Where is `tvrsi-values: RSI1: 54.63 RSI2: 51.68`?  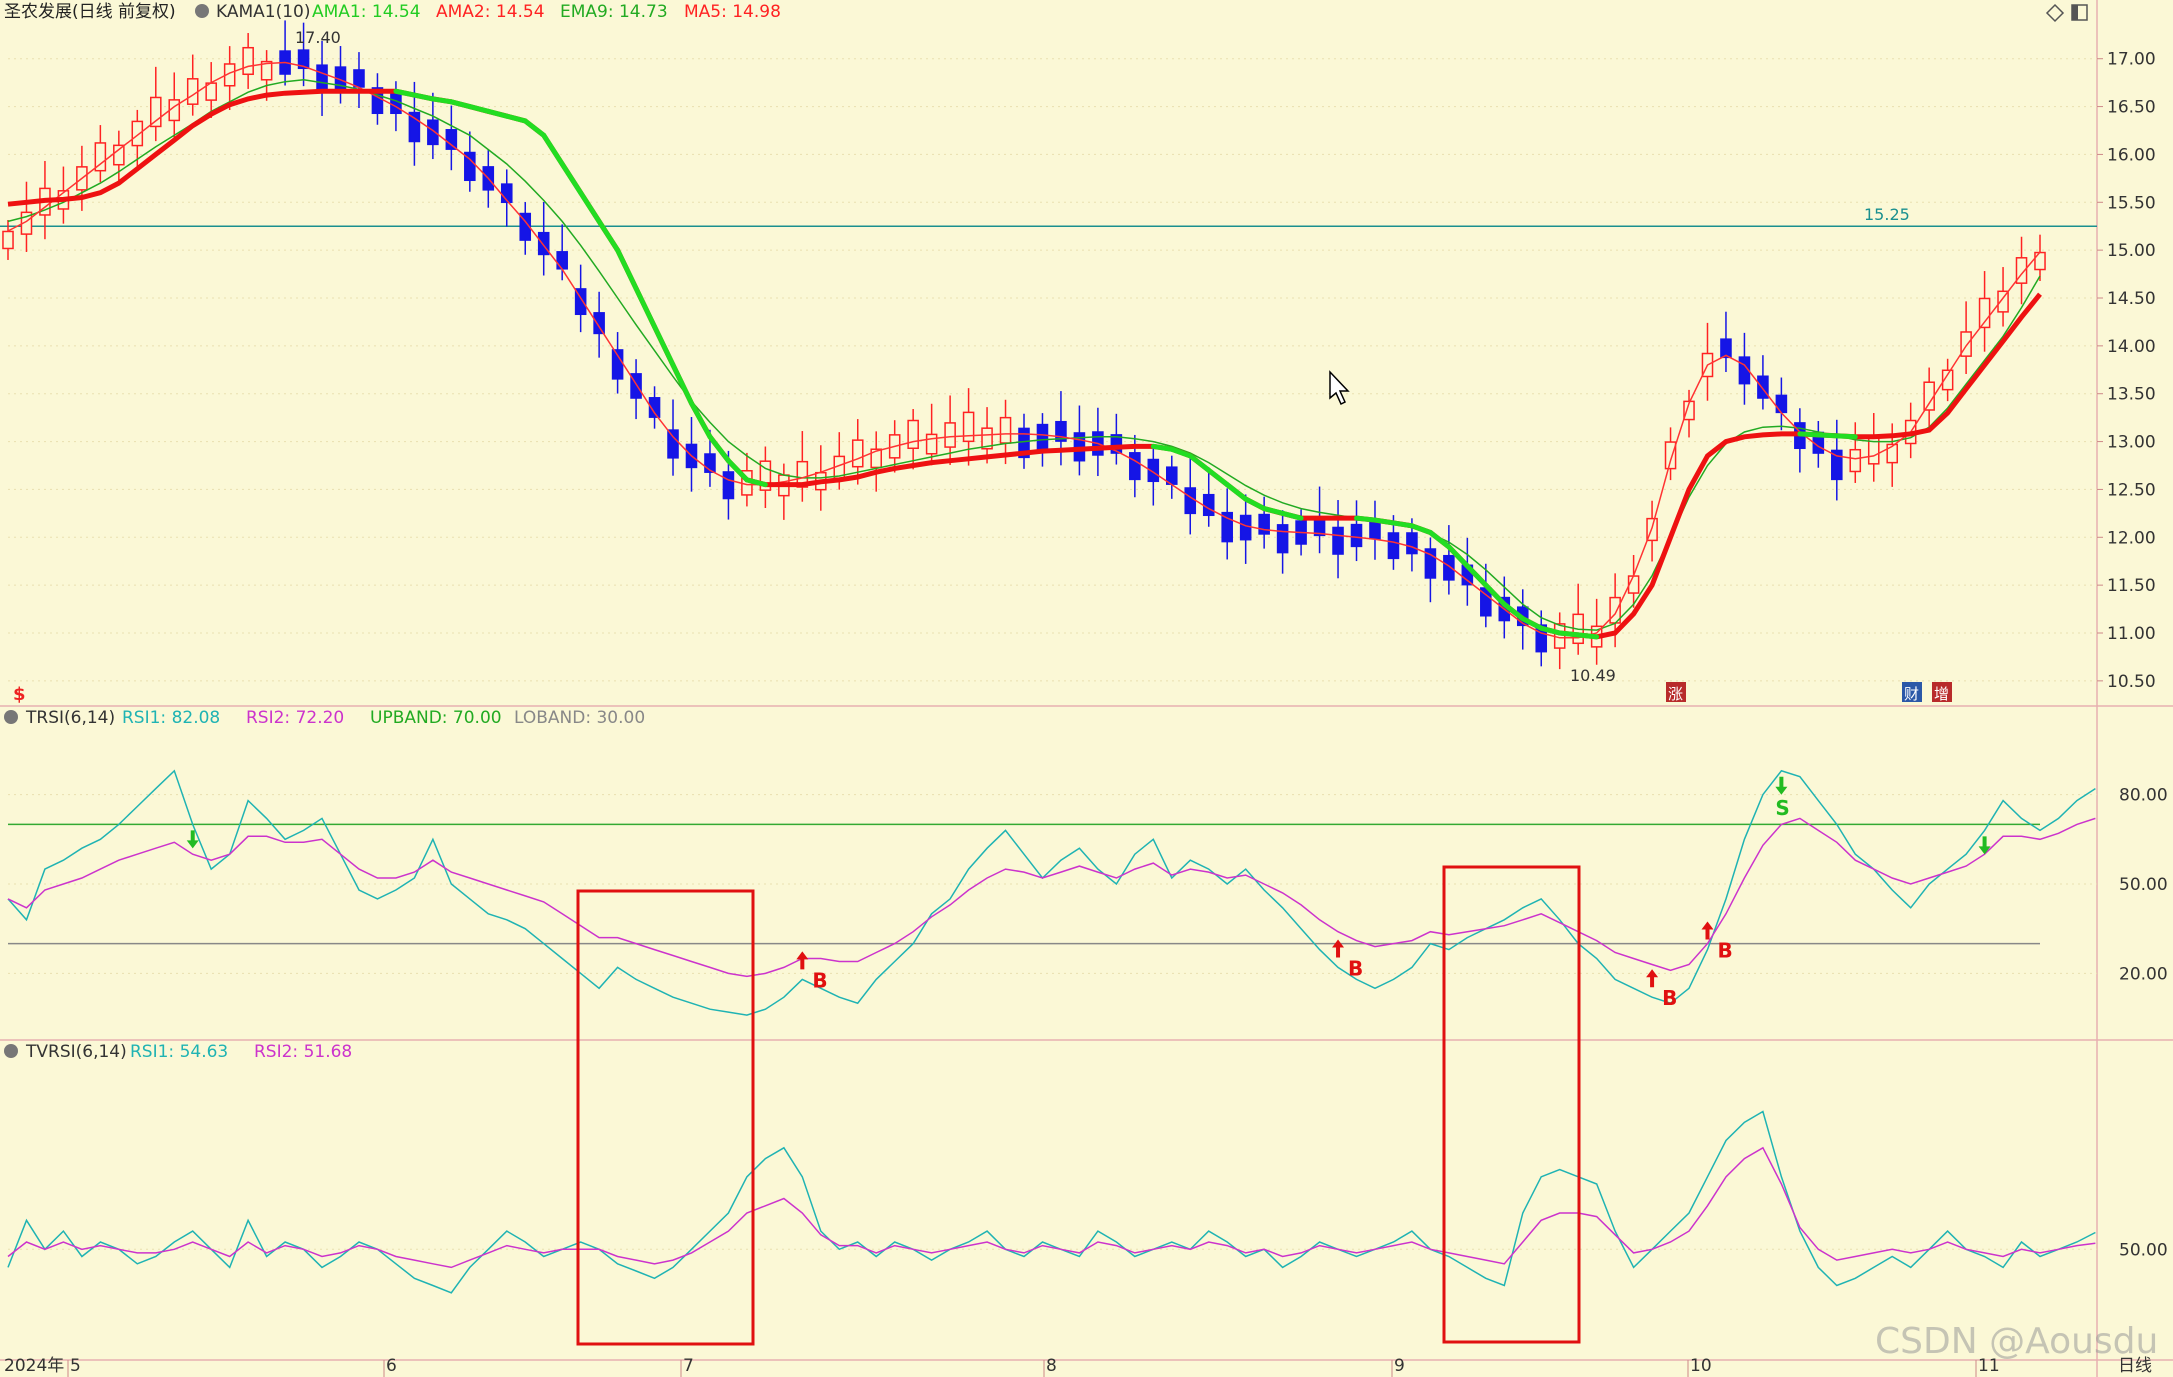 tvrsi-values: RSI1: 54.63 RSI2: 51.68 is located at coordinates (241, 1052).